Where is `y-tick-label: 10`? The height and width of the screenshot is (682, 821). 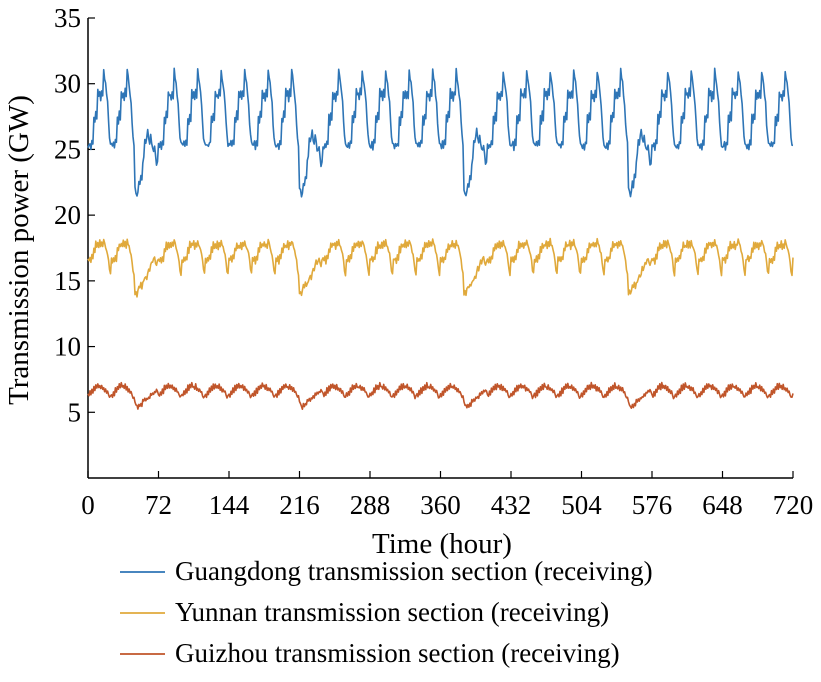
y-tick-label: 10 is located at coordinates (67, 347).